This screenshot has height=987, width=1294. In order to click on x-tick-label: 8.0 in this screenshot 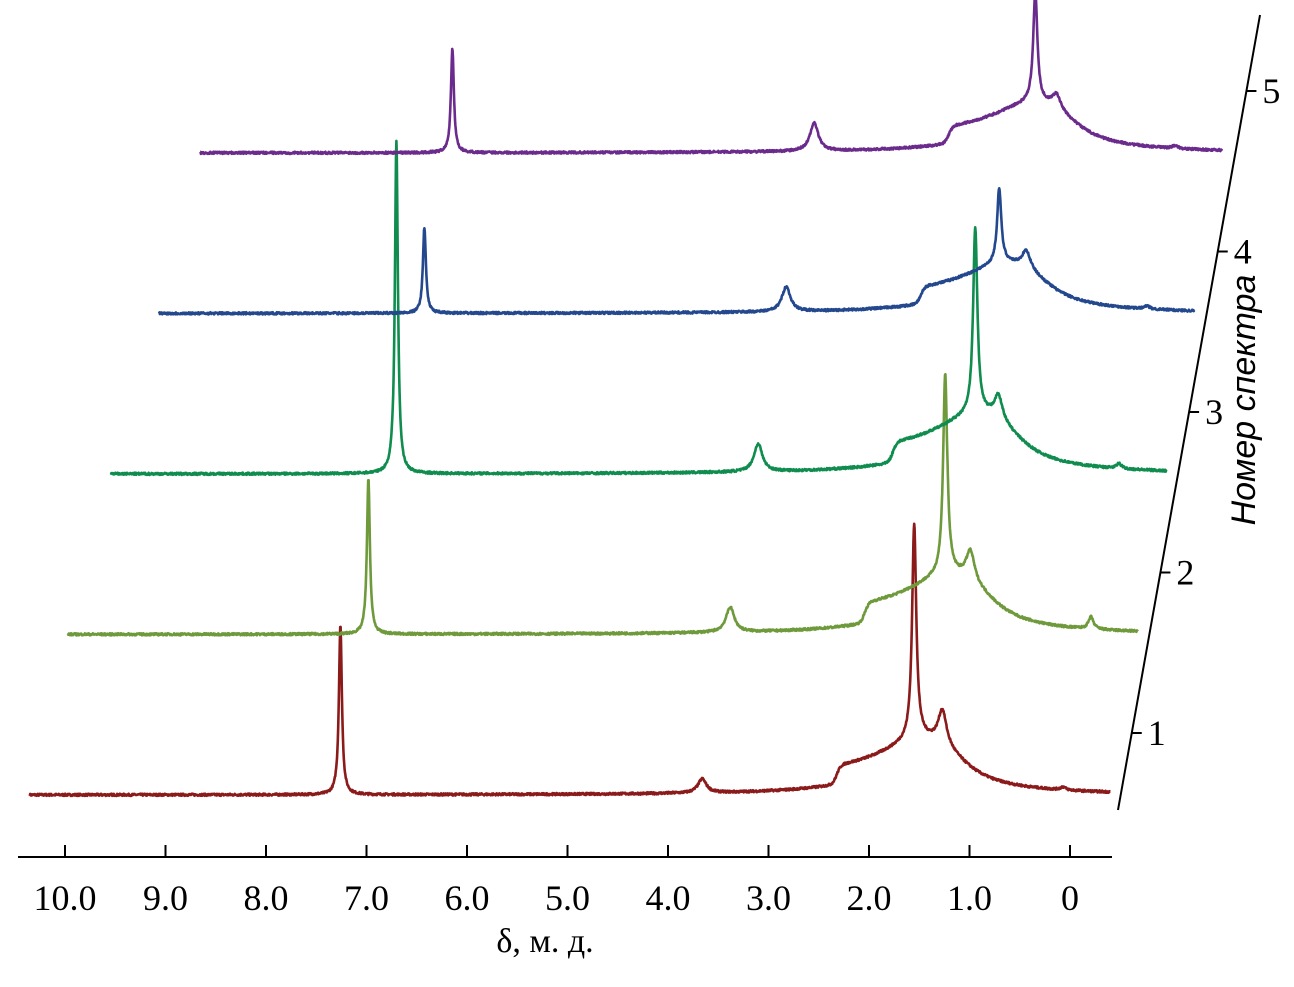, I will do `click(266, 898)`.